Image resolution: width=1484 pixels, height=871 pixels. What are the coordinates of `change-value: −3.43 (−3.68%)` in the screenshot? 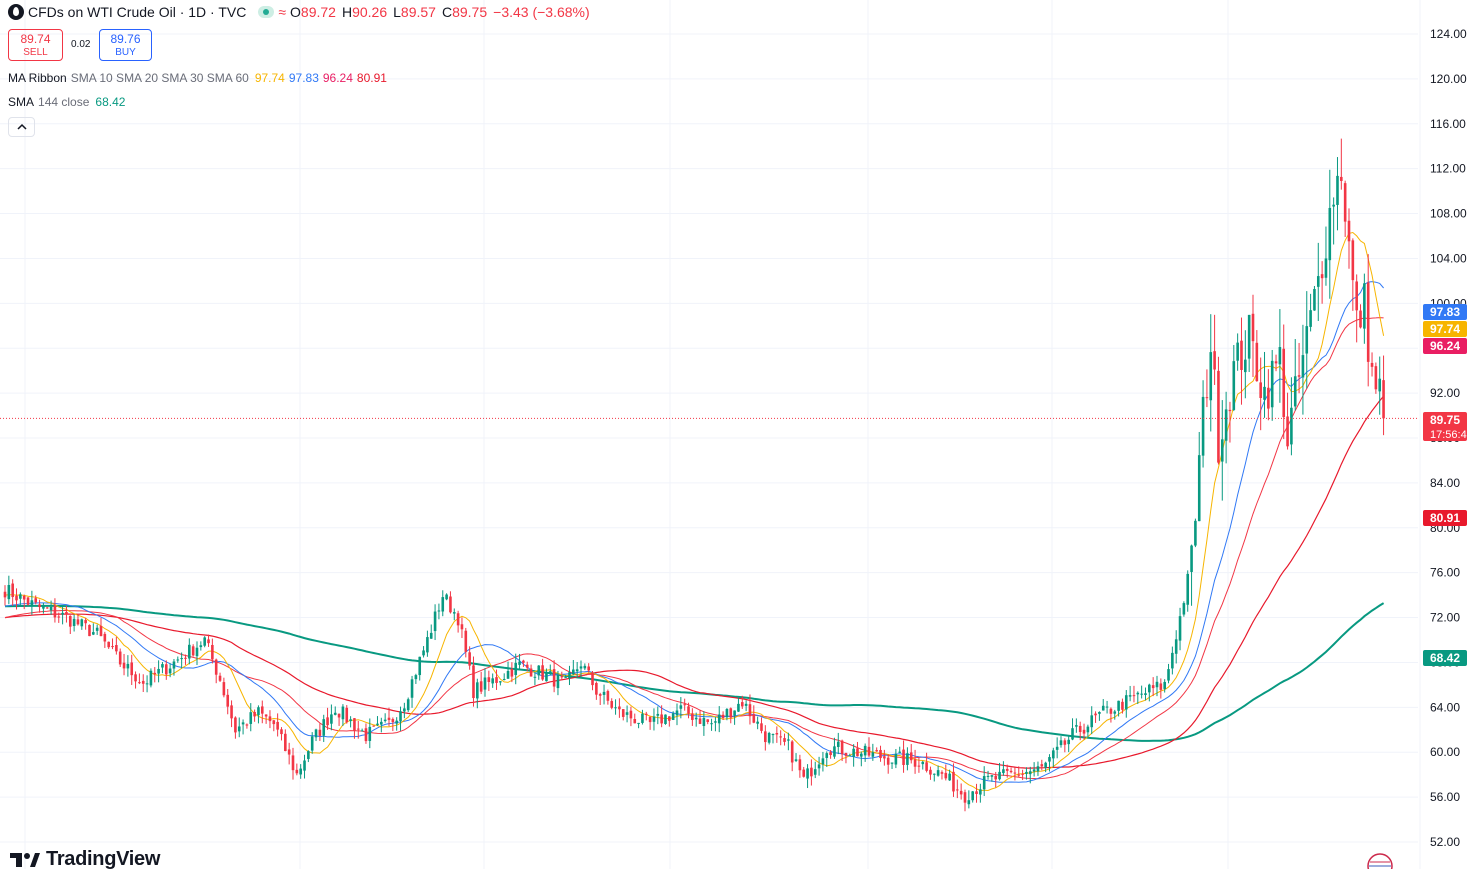 It's located at (541, 12).